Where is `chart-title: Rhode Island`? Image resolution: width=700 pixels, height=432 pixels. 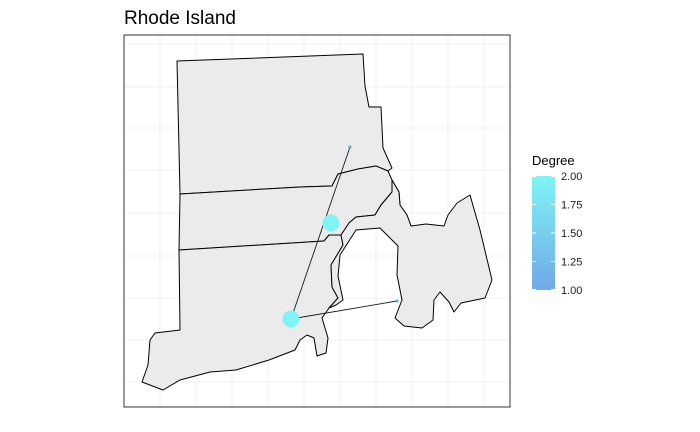 chart-title: Rhode Island is located at coordinates (180, 18).